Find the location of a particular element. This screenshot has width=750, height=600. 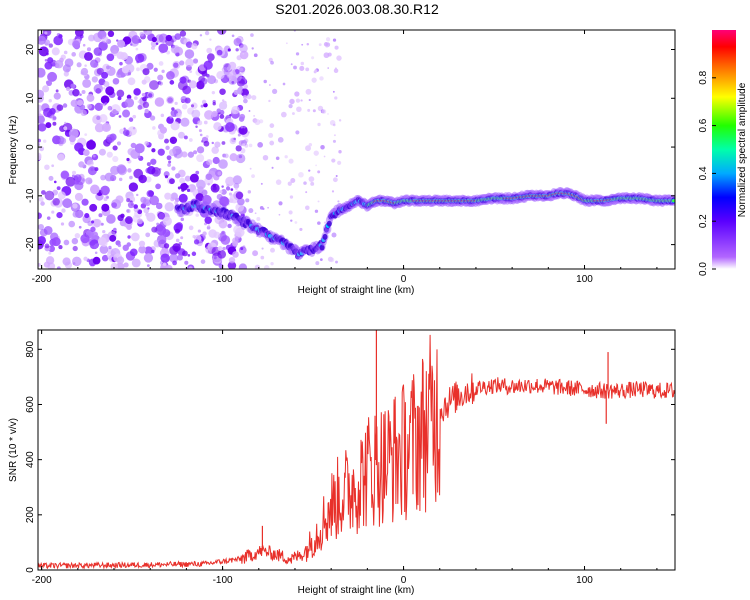

colorbar-ticks: 0.0 0.2 0.4 0.6 0.8 is located at coordinates (707, 173).